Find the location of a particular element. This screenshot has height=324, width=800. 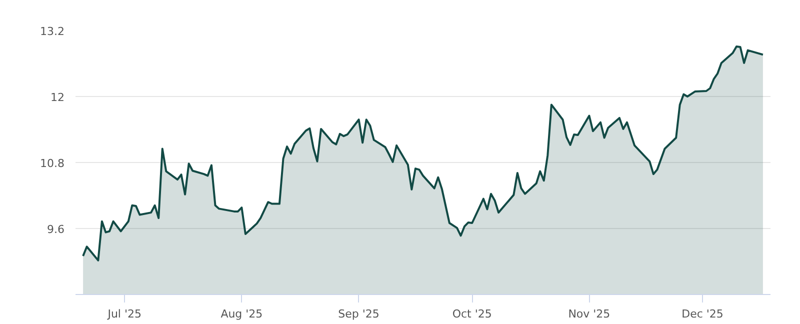

y-tick-label: 12 is located at coordinates (57, 97).